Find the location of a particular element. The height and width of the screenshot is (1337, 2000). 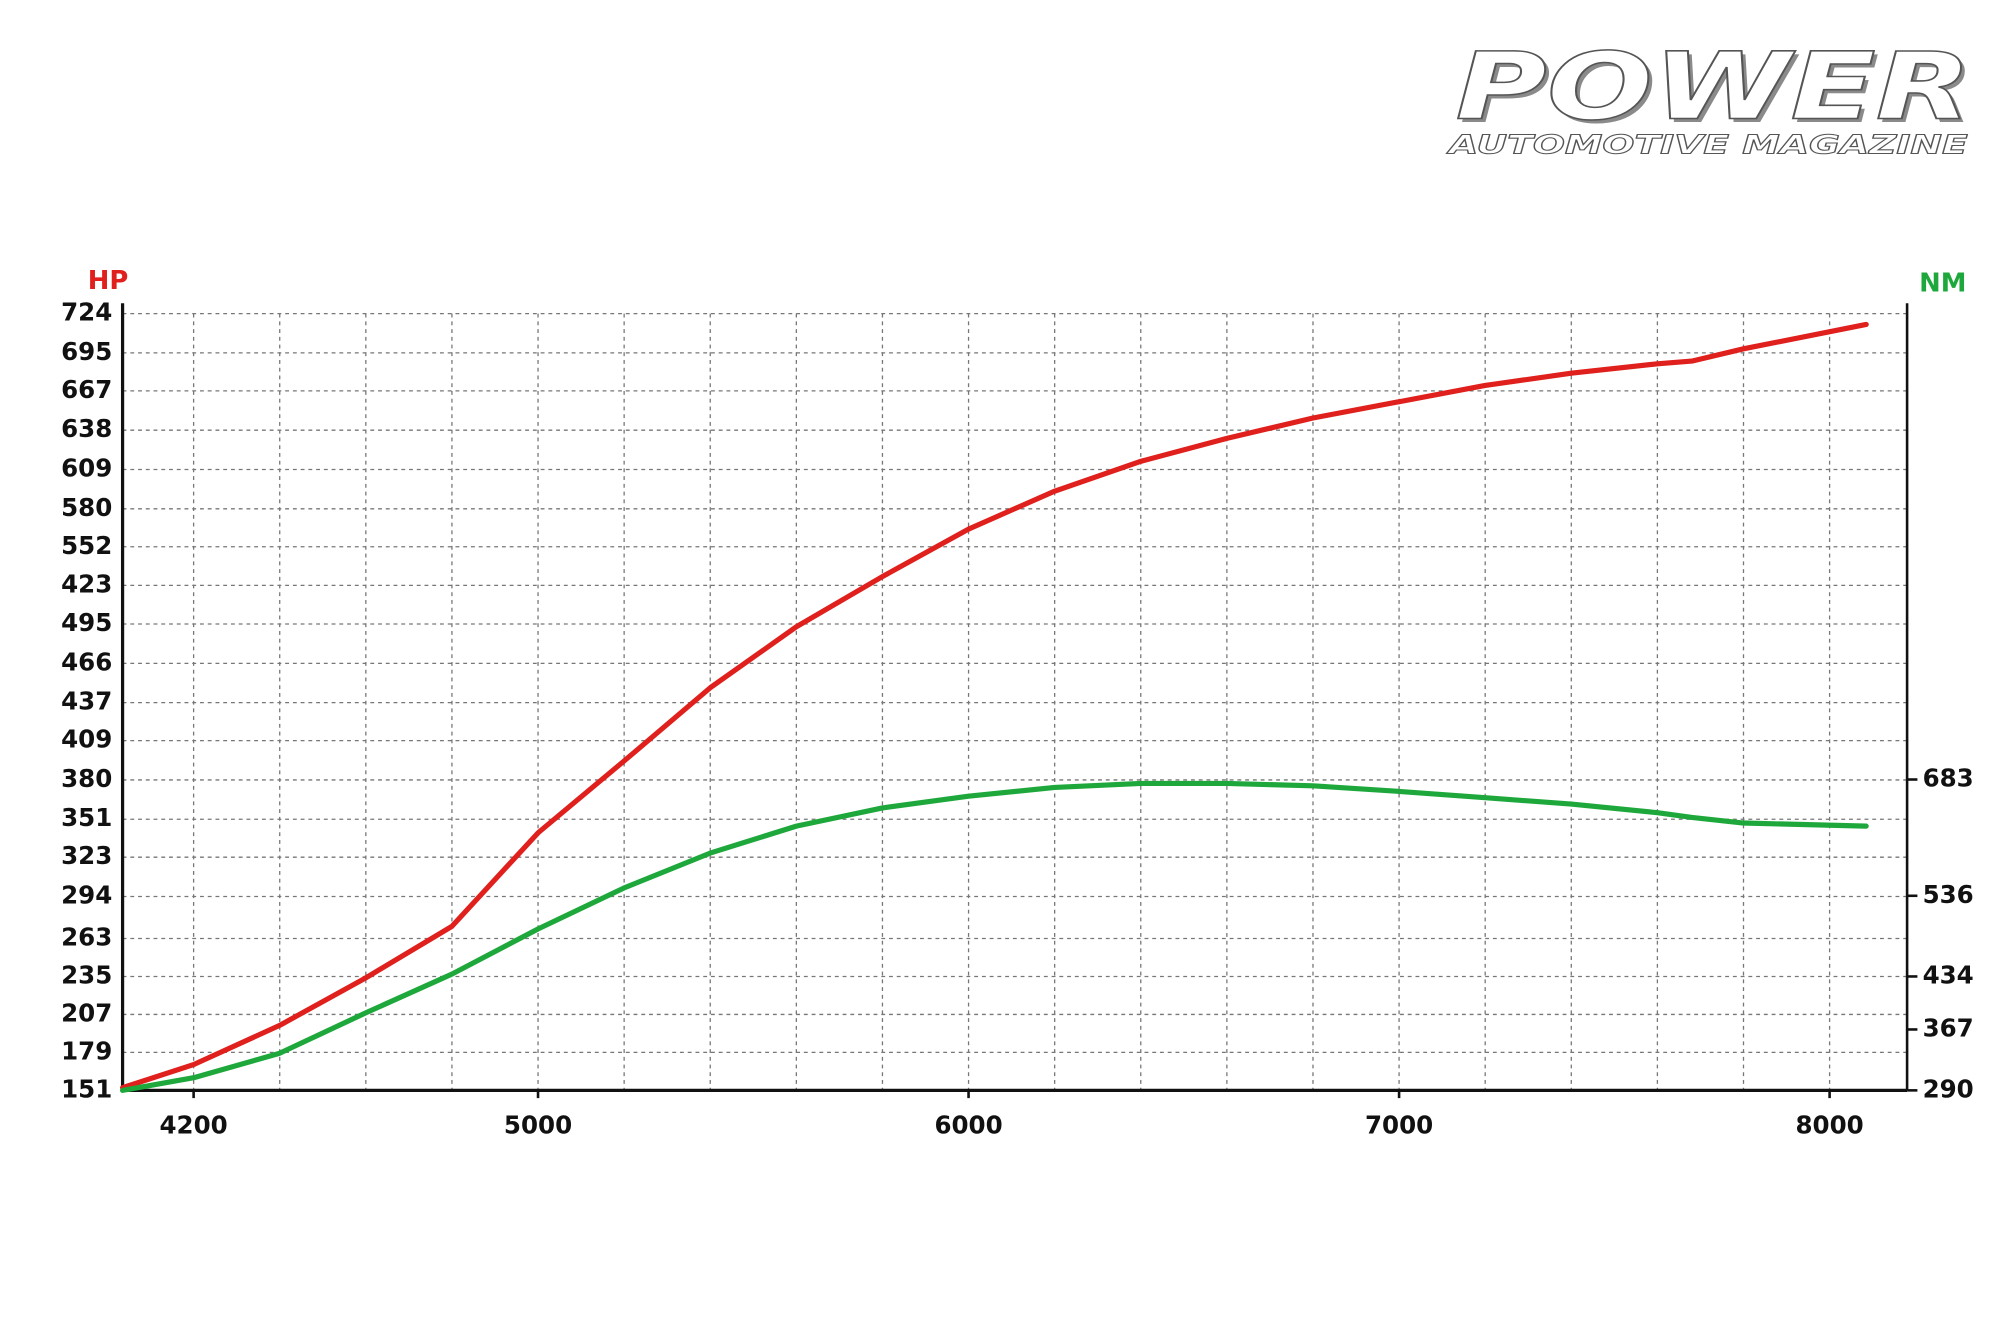

y-tick-label: 323 is located at coordinates (86, 855).